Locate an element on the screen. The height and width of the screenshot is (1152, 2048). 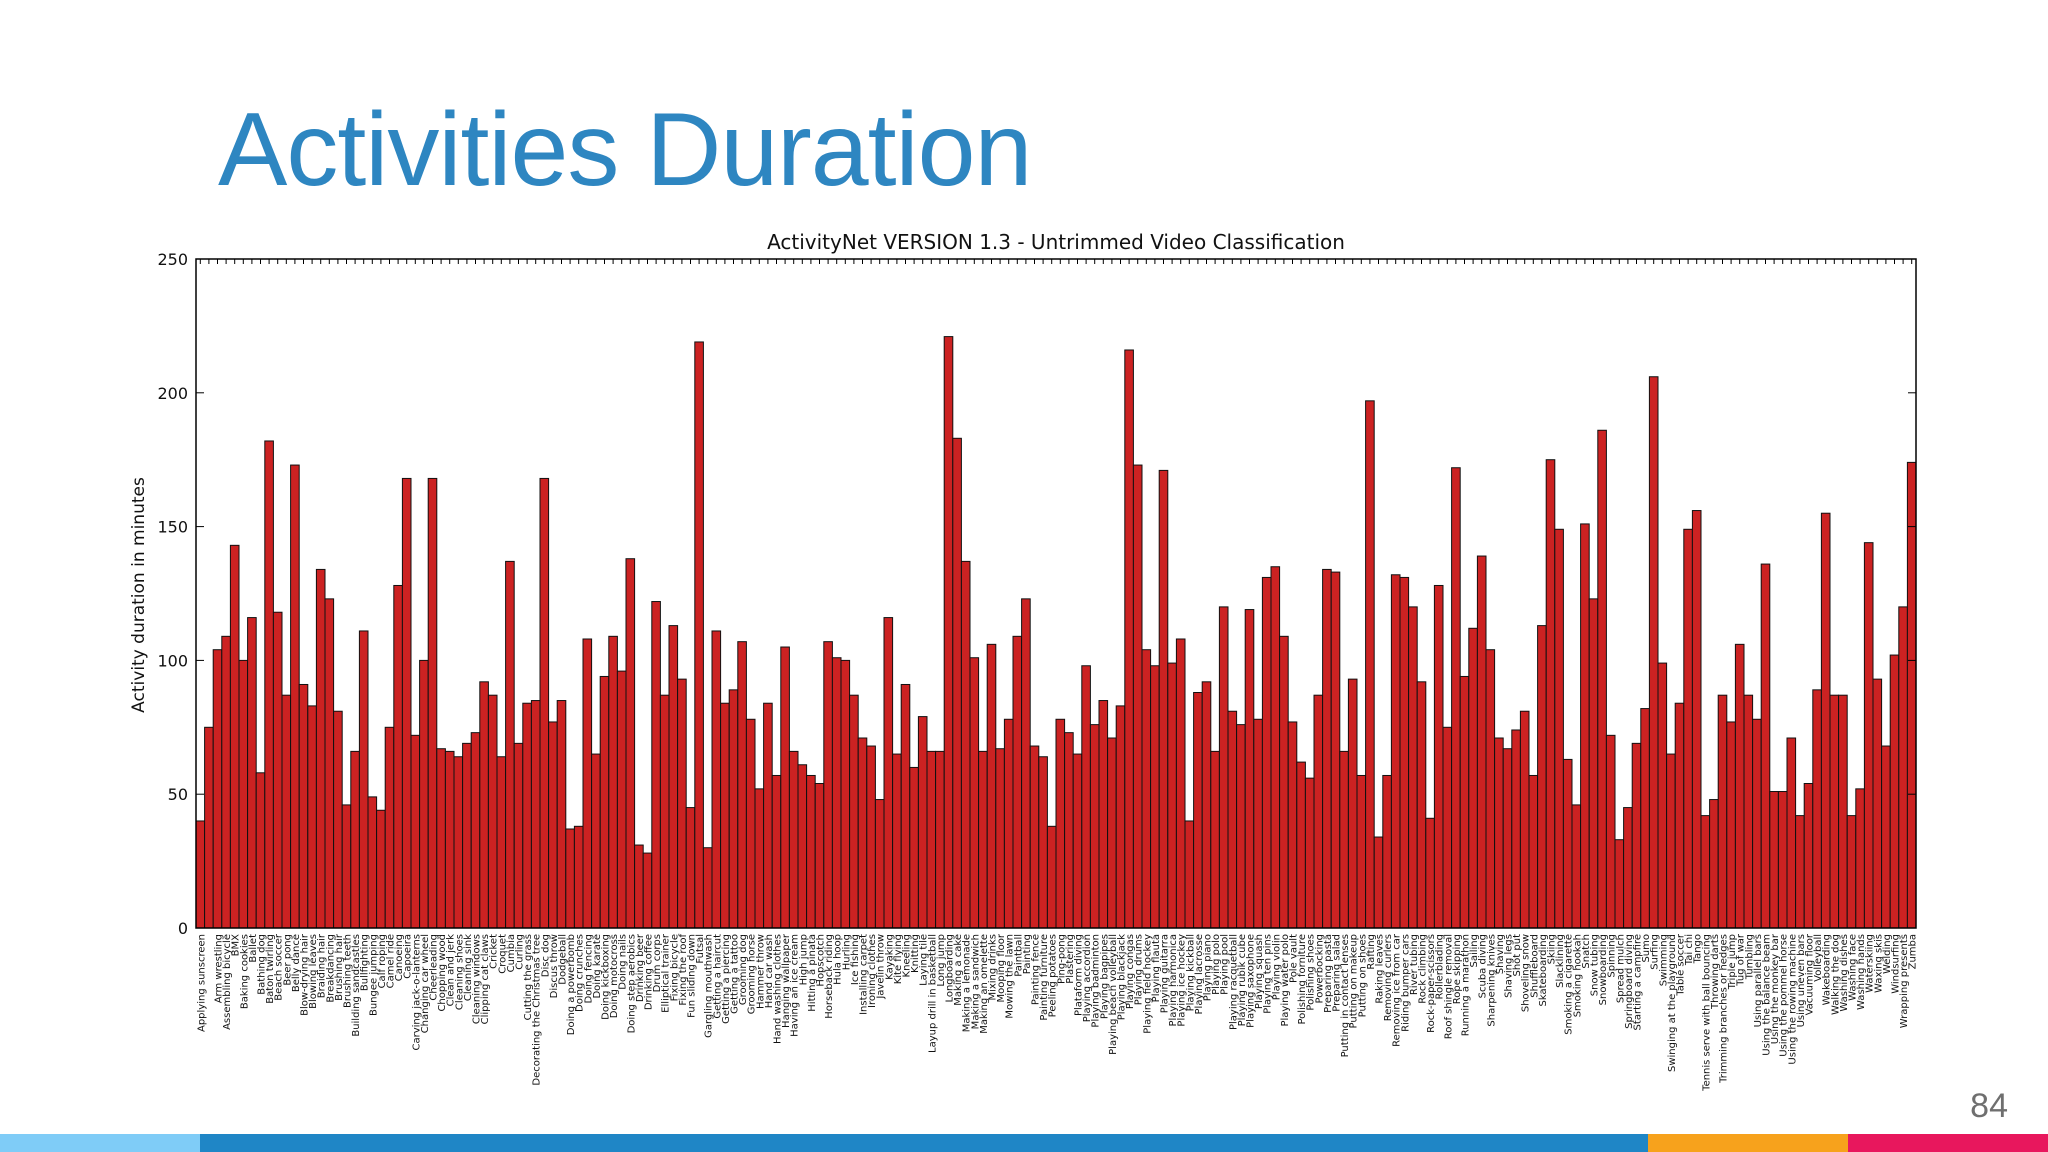
x-tick-label: Baton twirling is located at coordinates (270, 969).